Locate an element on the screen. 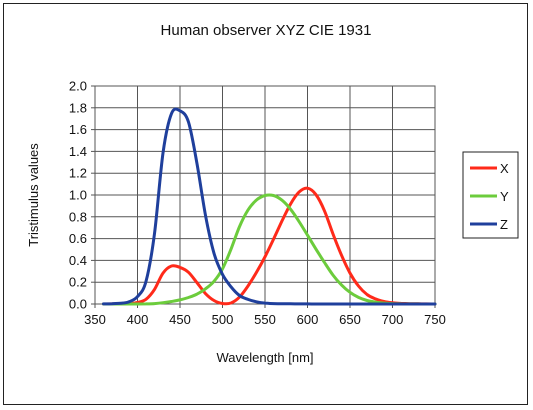 The image size is (533, 410). y-tick-label: 1.0 is located at coordinates (78, 195).